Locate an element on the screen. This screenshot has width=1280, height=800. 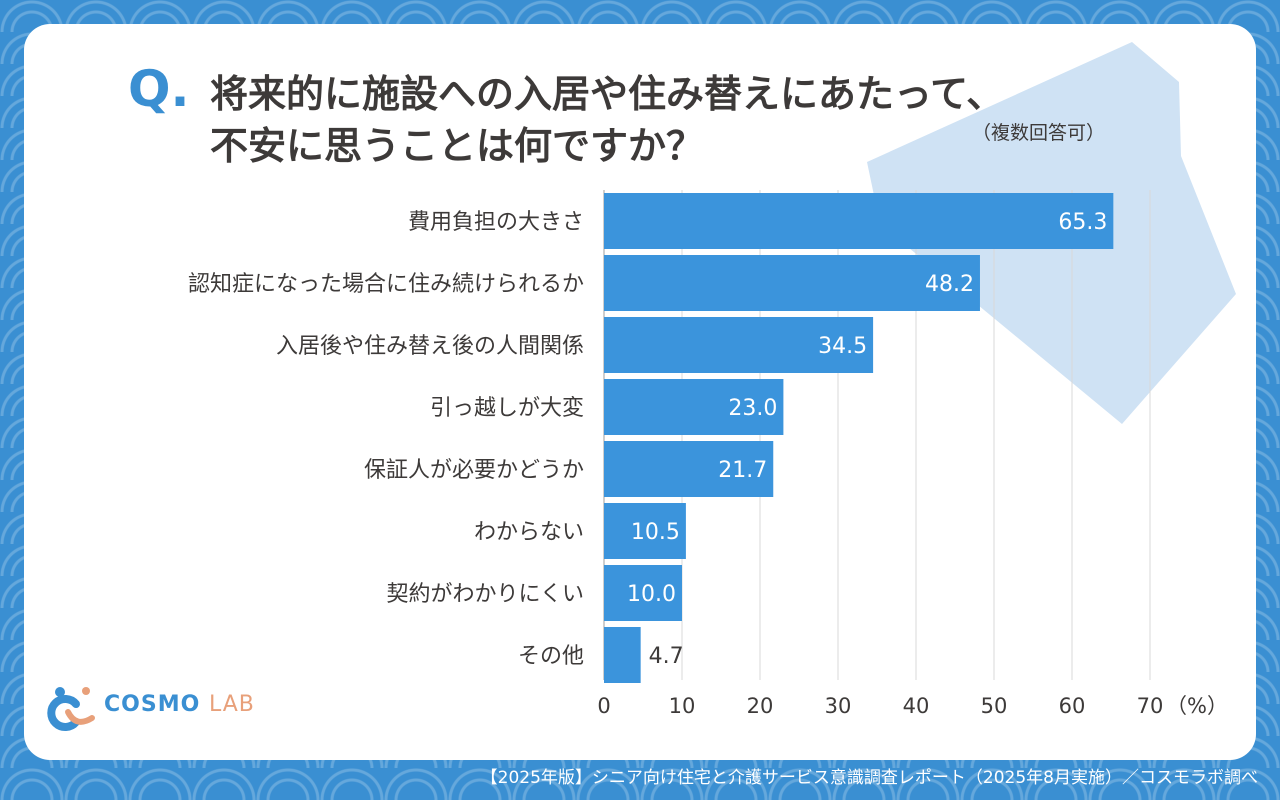
x-tick-label: 30 is located at coordinates (838, 706).